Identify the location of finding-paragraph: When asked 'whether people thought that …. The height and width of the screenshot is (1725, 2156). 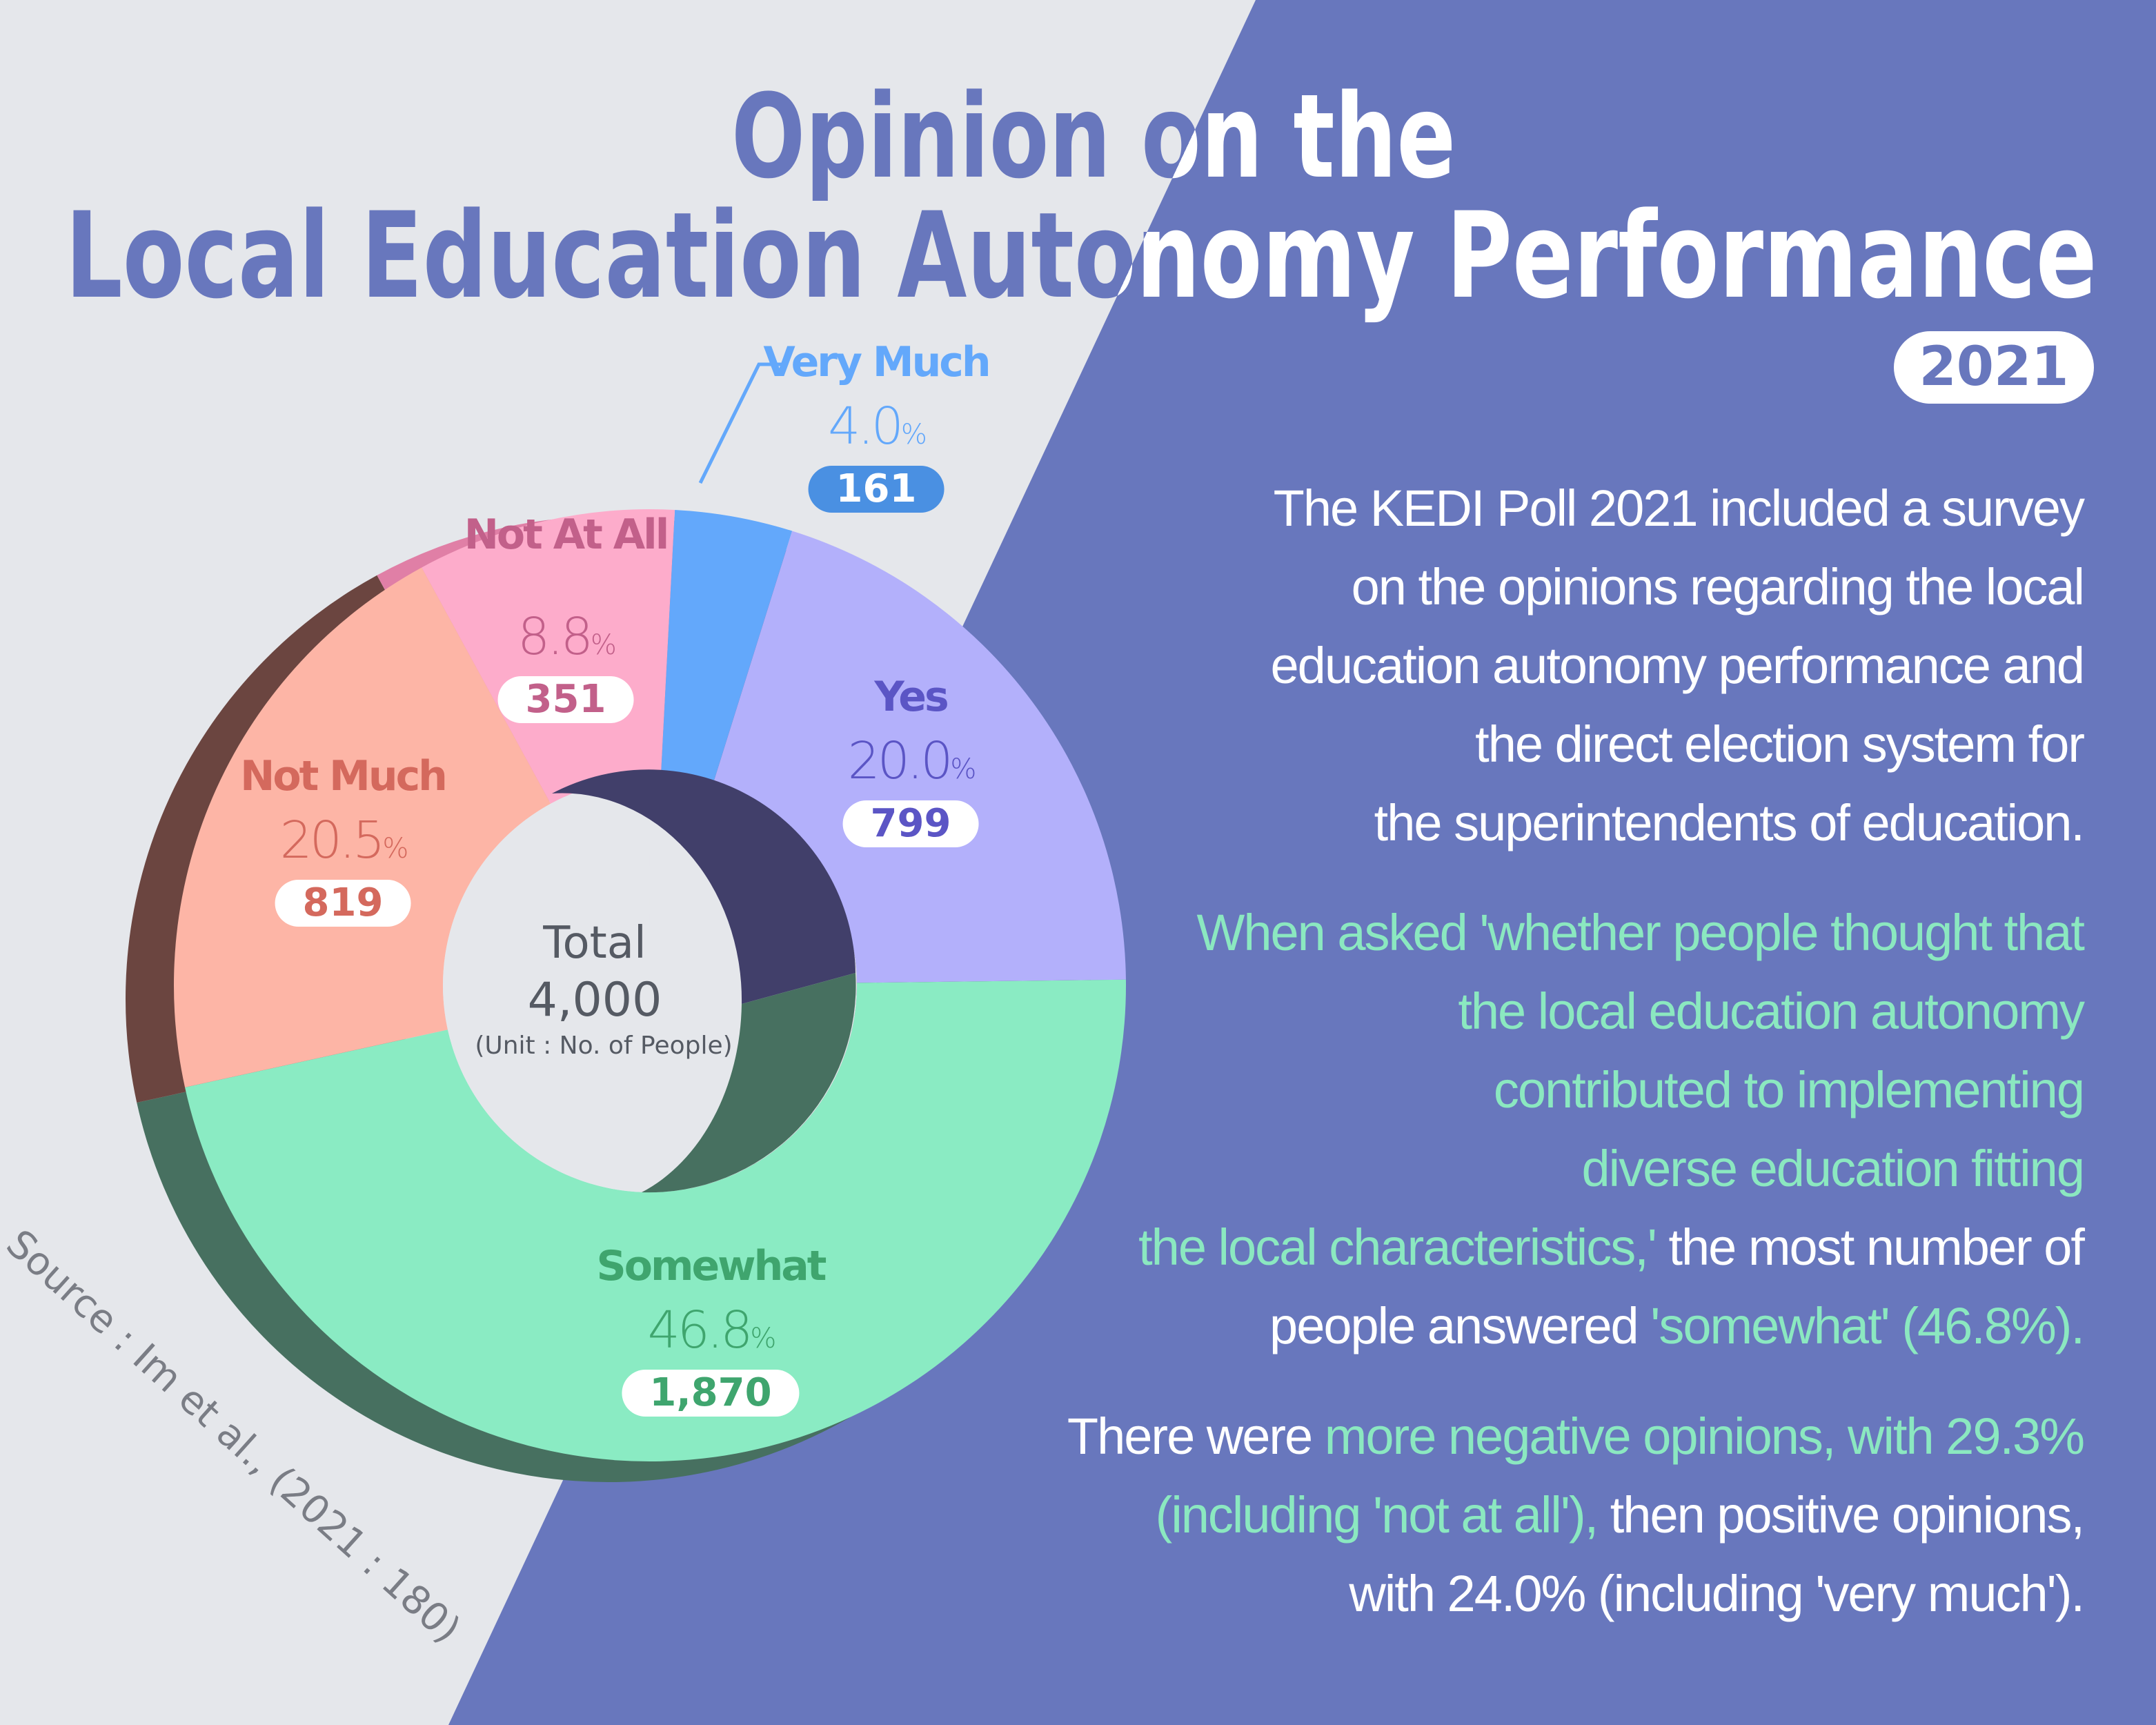
(1612, 1130).